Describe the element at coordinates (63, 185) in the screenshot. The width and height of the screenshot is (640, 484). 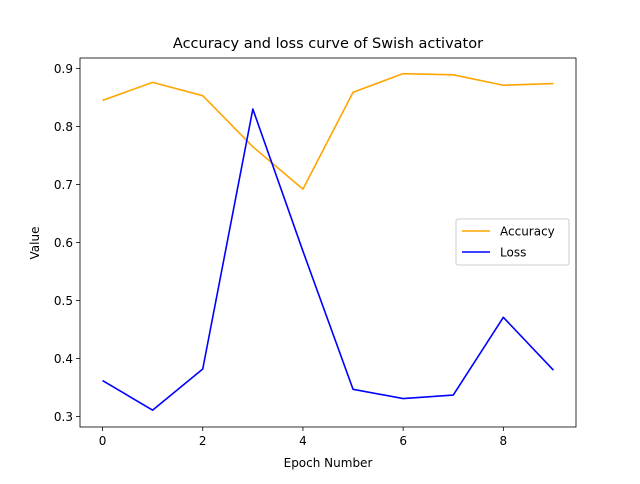
I see `y-tick-label: 0.7` at that location.